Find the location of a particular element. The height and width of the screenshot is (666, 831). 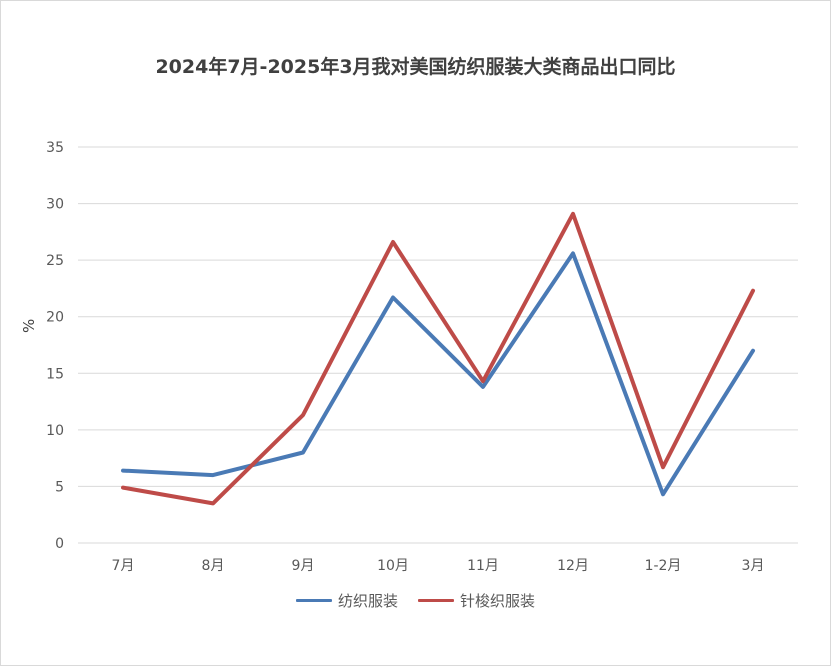

chart-title: 2024年7月-2025年3月我对美国纺织服装大类商品出口同比 is located at coordinates (415, 67).